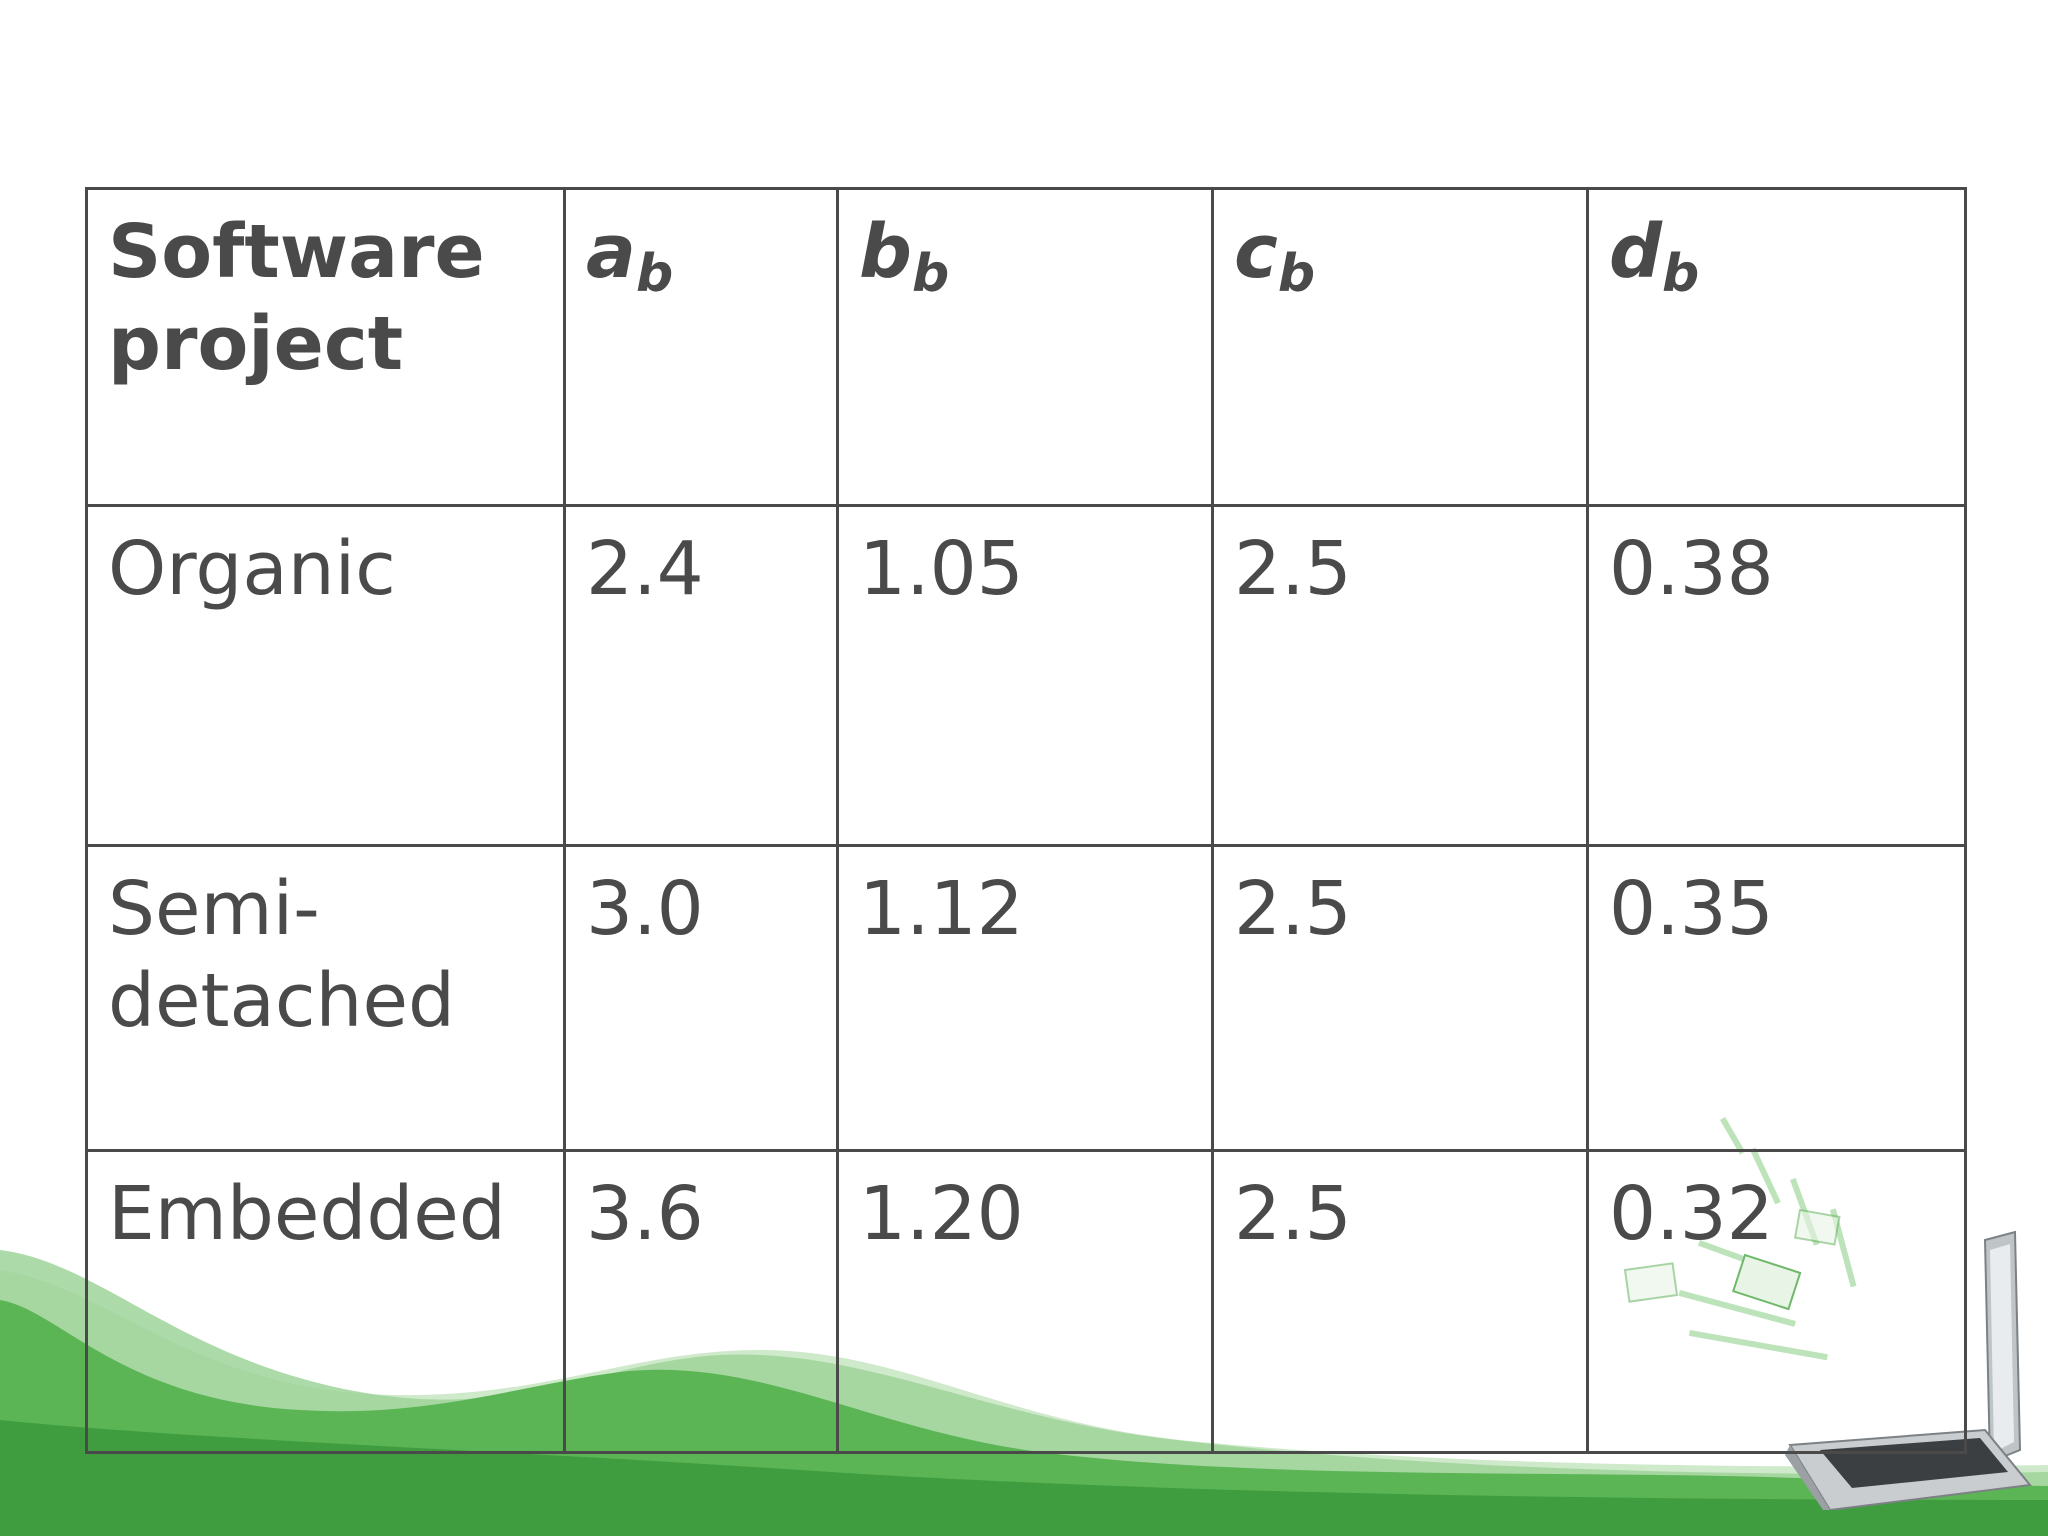  I want to click on value-b-b: 1.20, so click(1025, 1301).